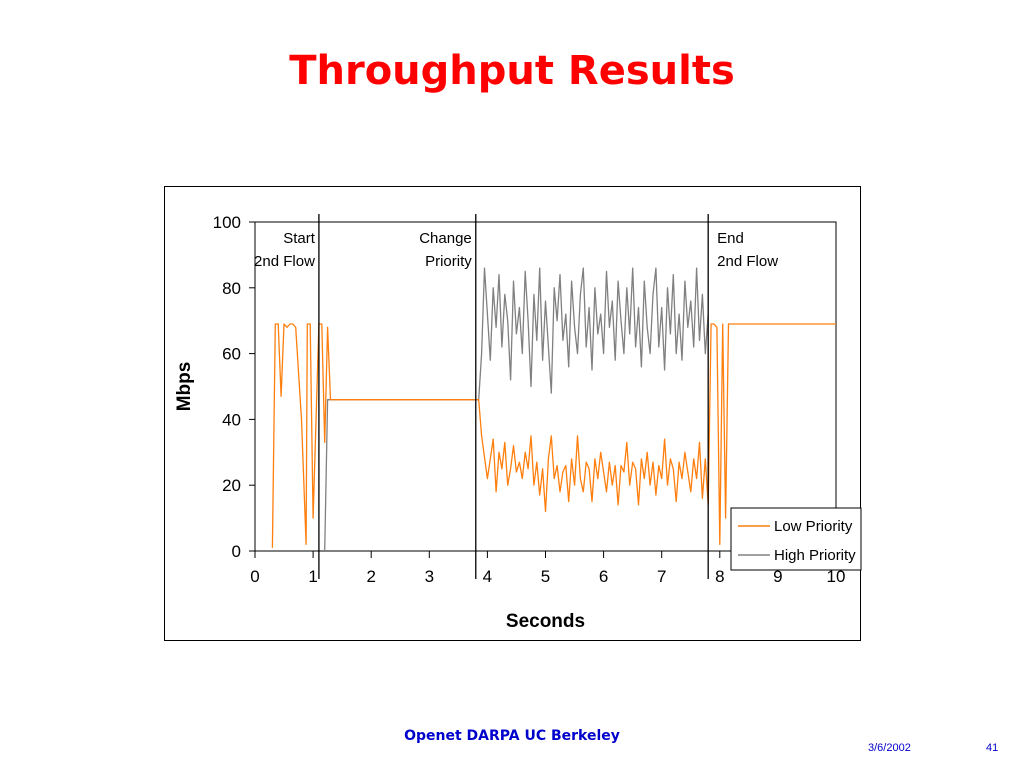 The image size is (1024, 768). I want to click on footer-date: 3/6/2002, so click(889, 748).